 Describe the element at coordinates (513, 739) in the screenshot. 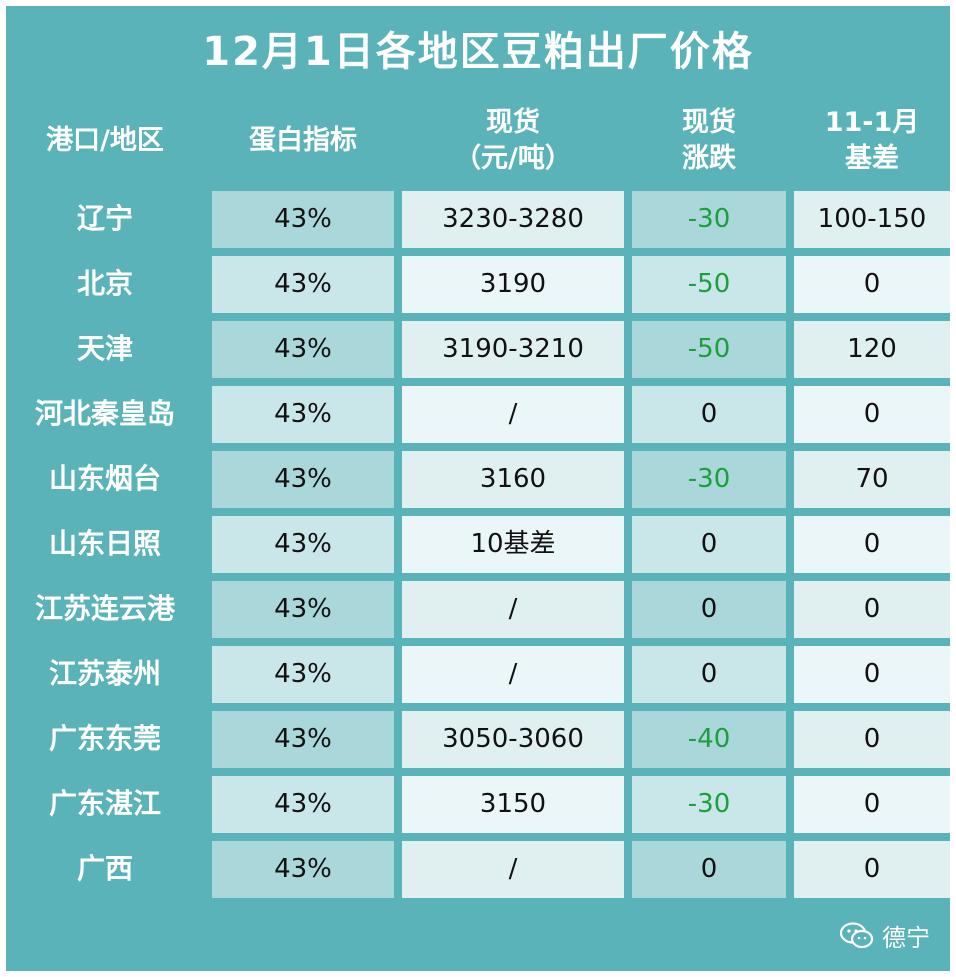

I see `spot-price-cell: 3050-3060` at that location.